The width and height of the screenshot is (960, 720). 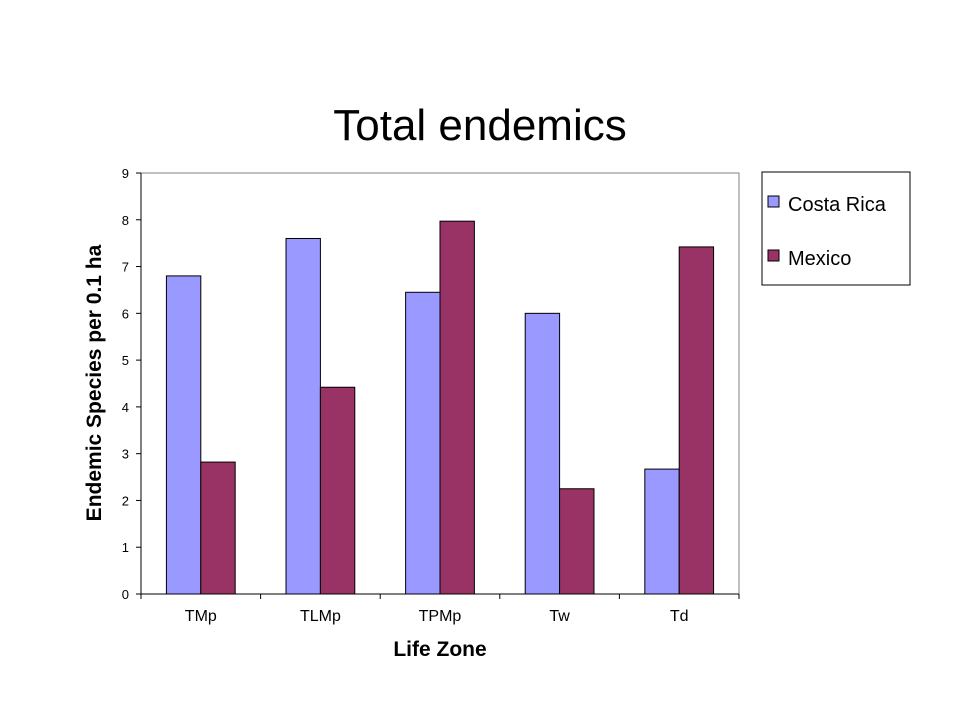 What do you see at coordinates (837, 205) in the screenshot?
I see `legend-label: Costa Rica` at bounding box center [837, 205].